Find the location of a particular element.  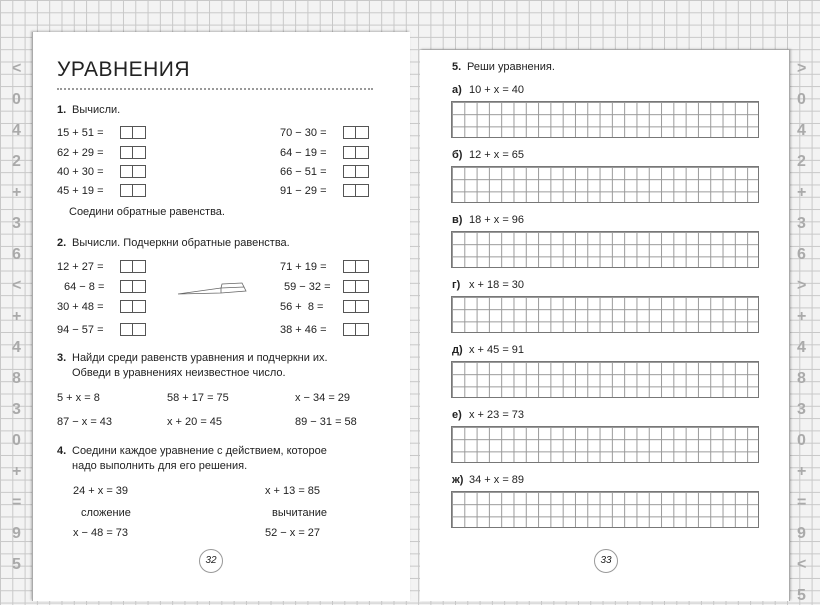

equation: 18 + x = 96 is located at coordinates (497, 220).